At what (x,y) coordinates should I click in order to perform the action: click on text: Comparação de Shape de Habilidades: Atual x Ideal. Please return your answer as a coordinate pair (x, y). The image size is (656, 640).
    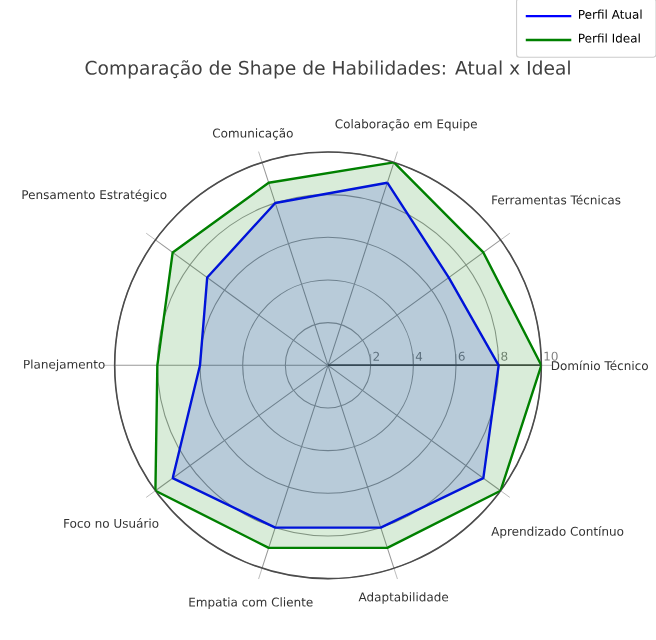
    Looking at the image, I should click on (327, 69).